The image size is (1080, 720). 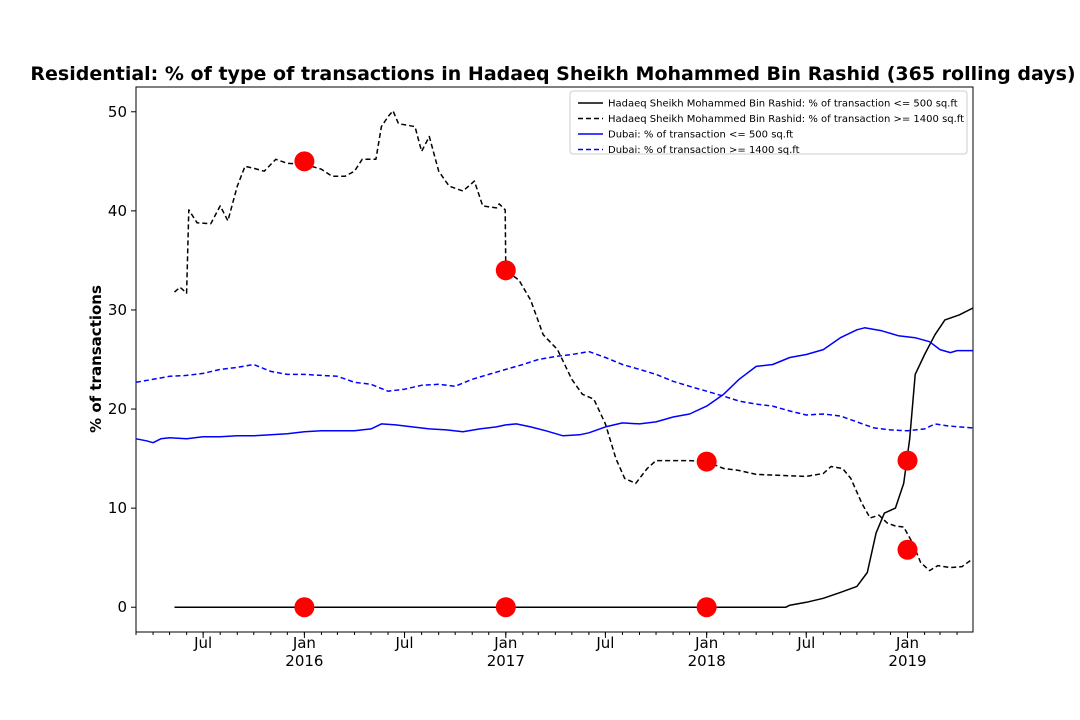 I want to click on y-tick-label: 40, so click(x=117, y=211).